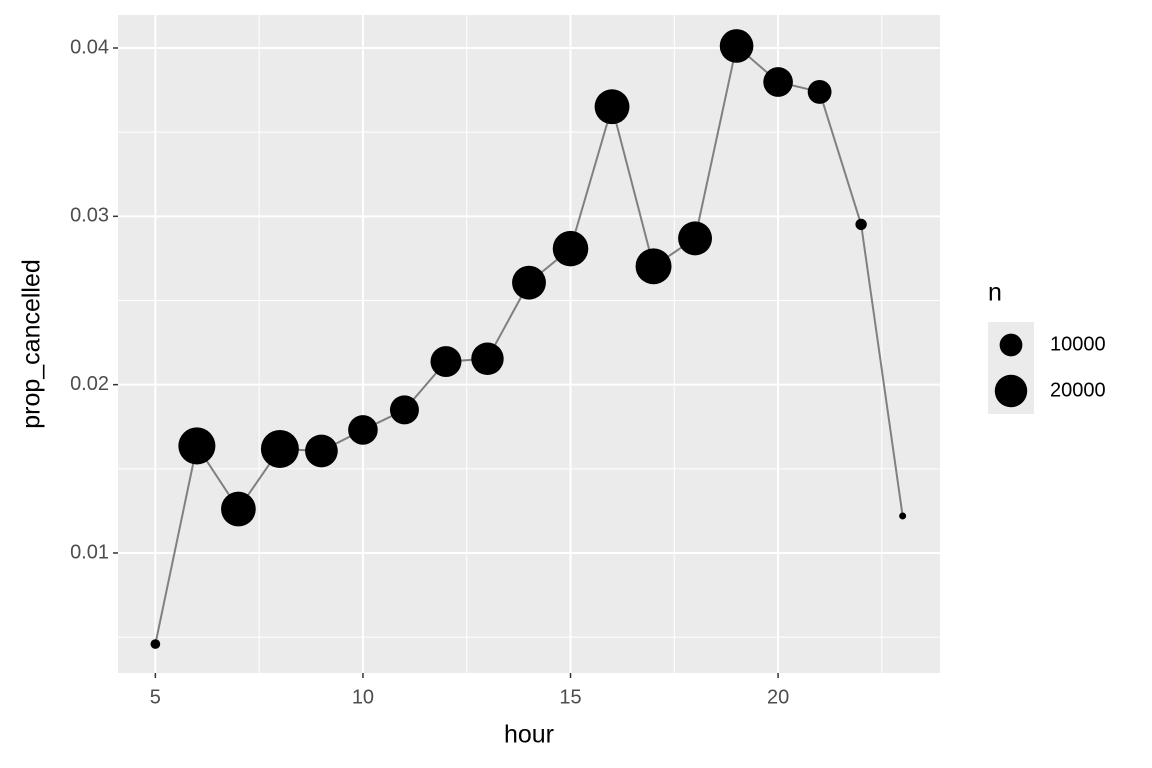 This screenshot has height=768, width=1152. I want to click on y-tick-label: 0.03, so click(89, 216).